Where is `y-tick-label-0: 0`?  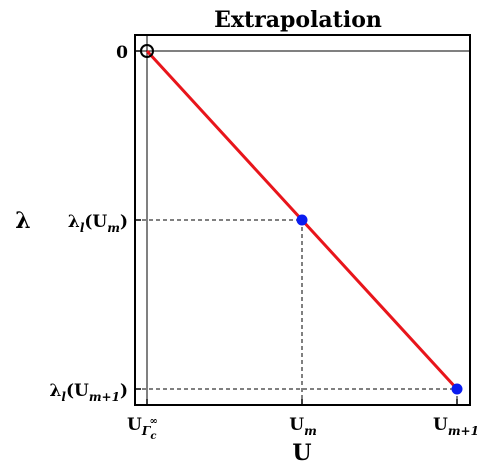
y-tick-label-0: 0 is located at coordinates (122, 53).